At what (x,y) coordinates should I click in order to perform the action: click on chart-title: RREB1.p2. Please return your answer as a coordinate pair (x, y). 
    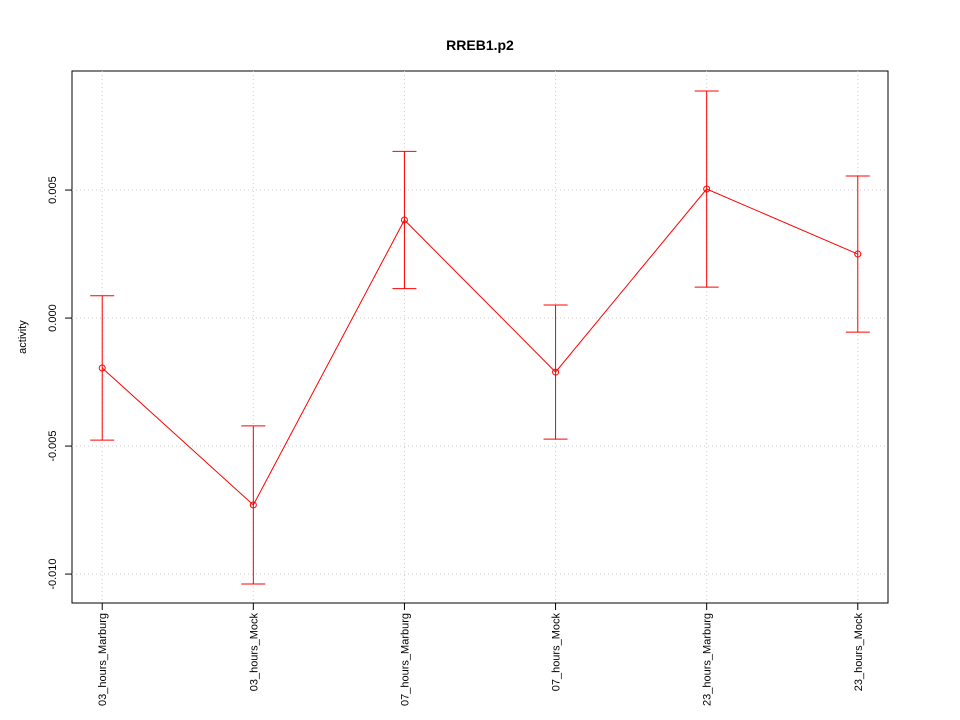
    Looking at the image, I should click on (480, 45).